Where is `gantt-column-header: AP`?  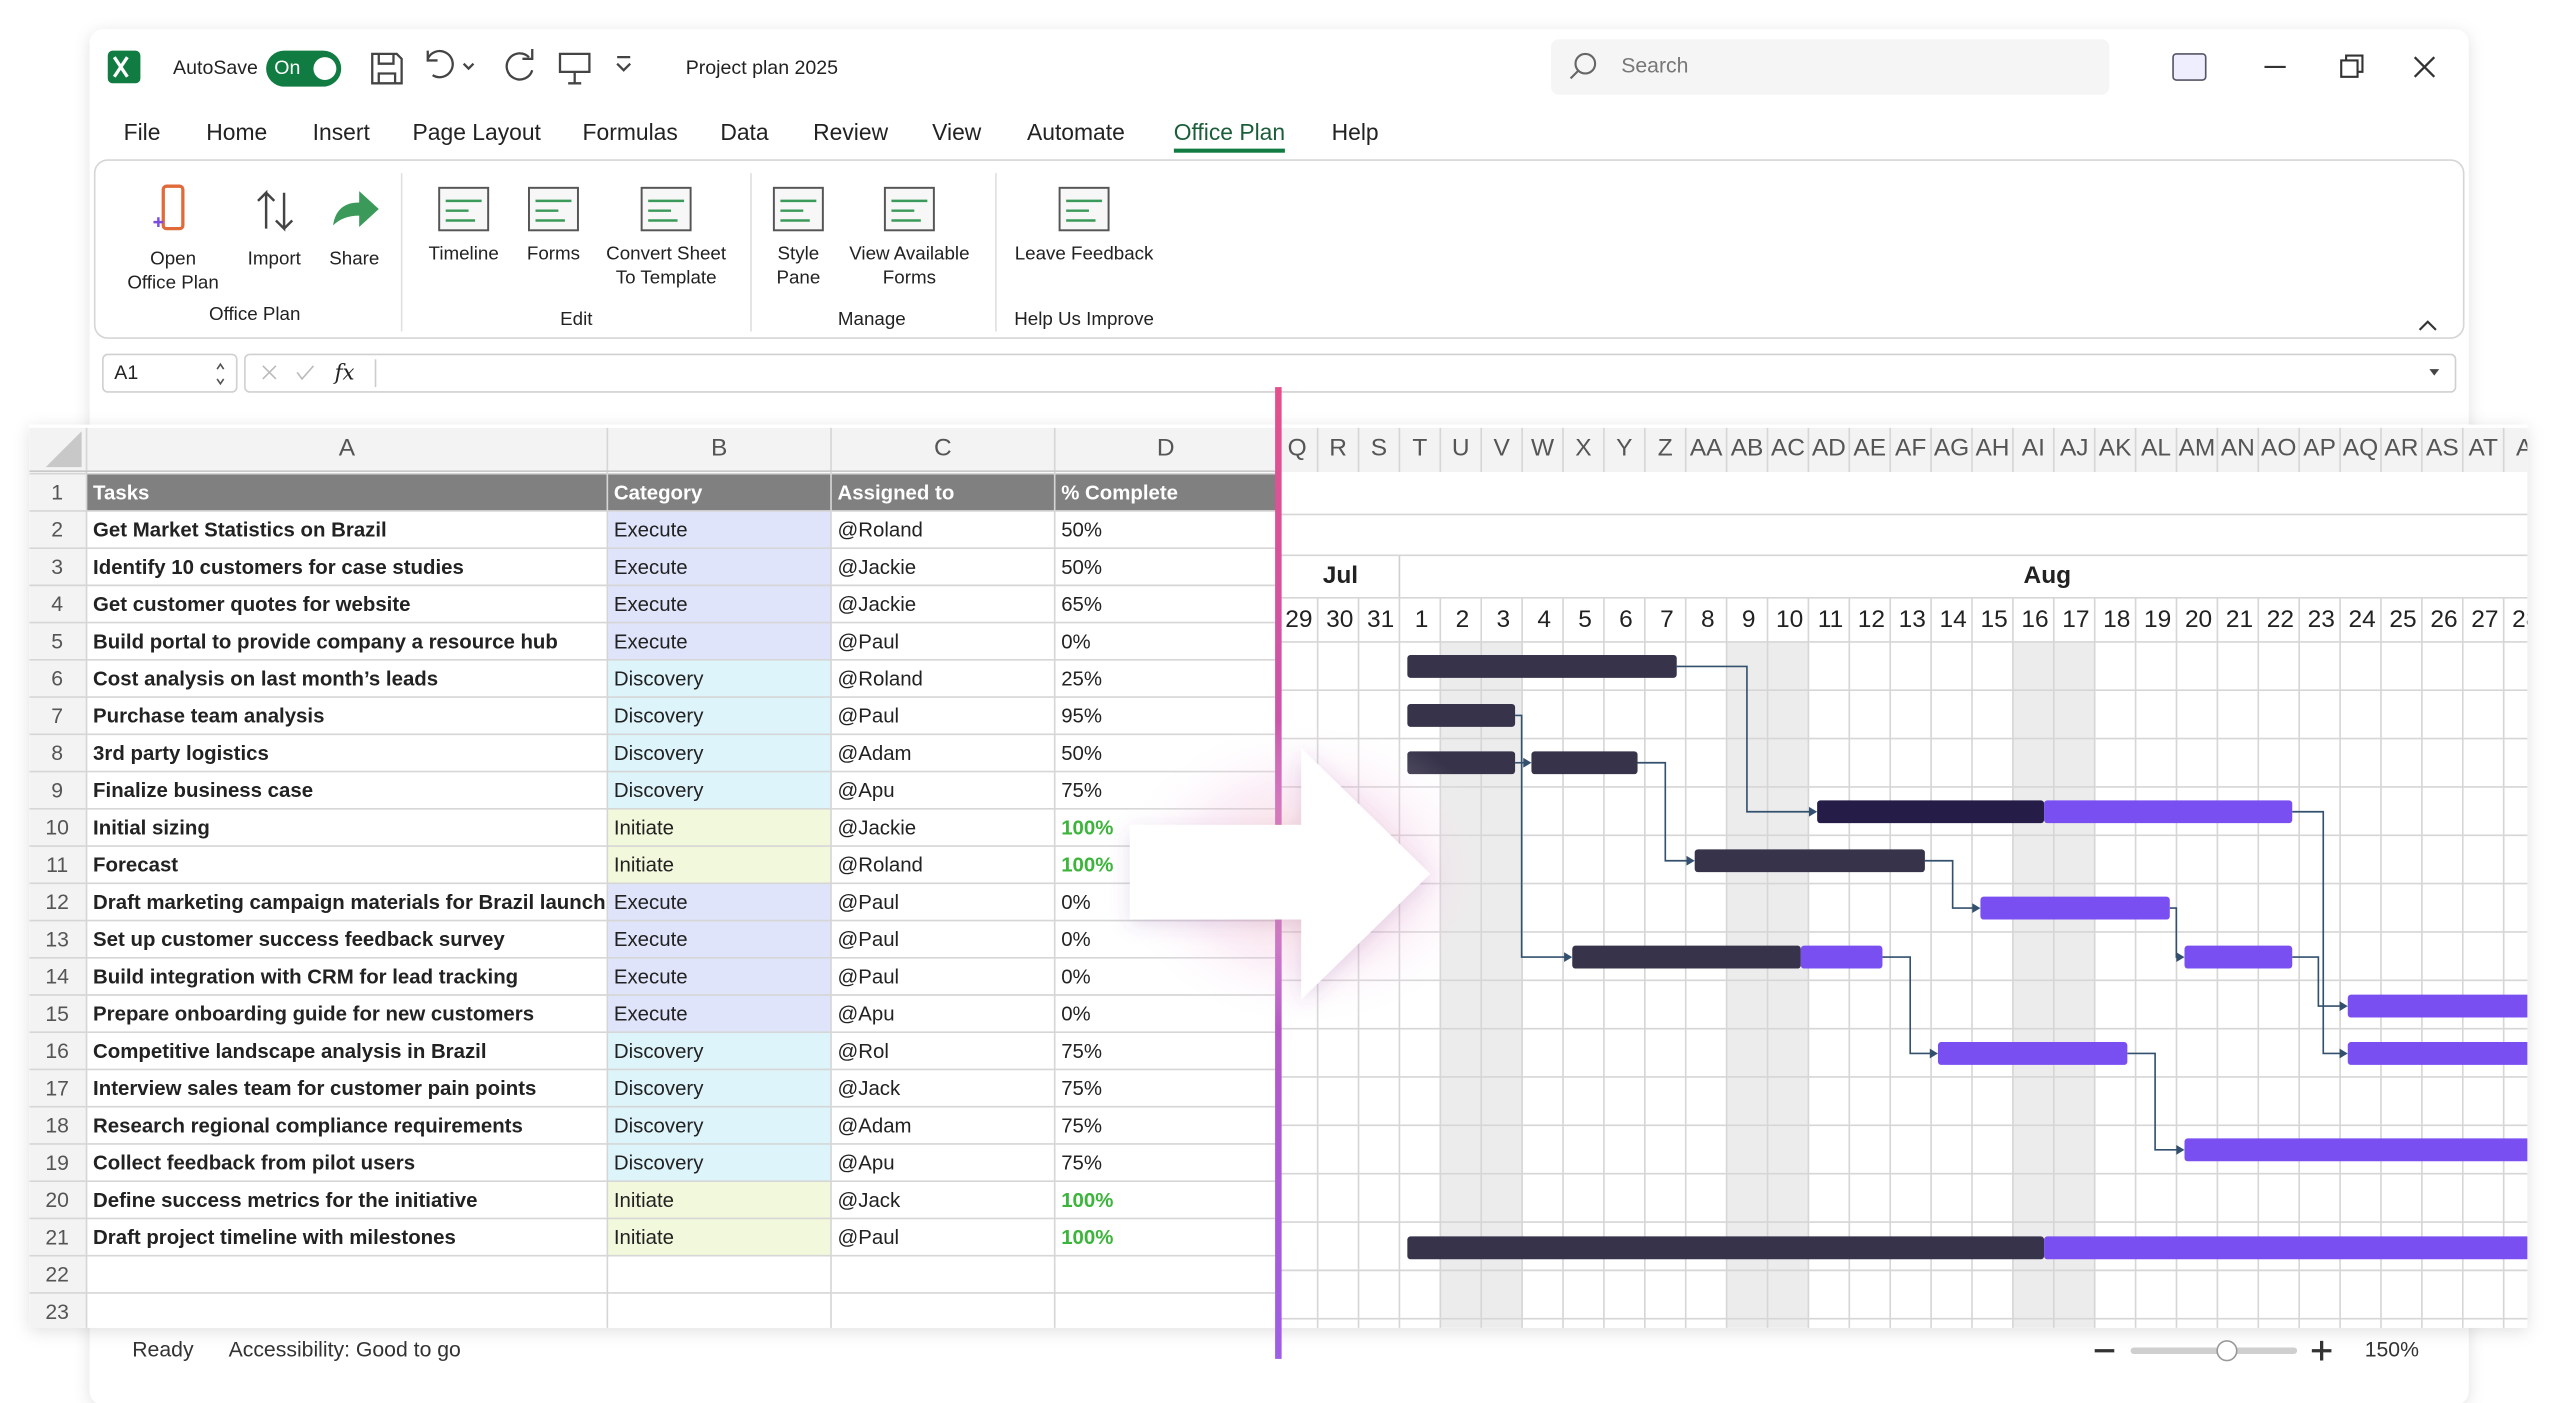 gantt-column-header: AP is located at coordinates (2319, 448).